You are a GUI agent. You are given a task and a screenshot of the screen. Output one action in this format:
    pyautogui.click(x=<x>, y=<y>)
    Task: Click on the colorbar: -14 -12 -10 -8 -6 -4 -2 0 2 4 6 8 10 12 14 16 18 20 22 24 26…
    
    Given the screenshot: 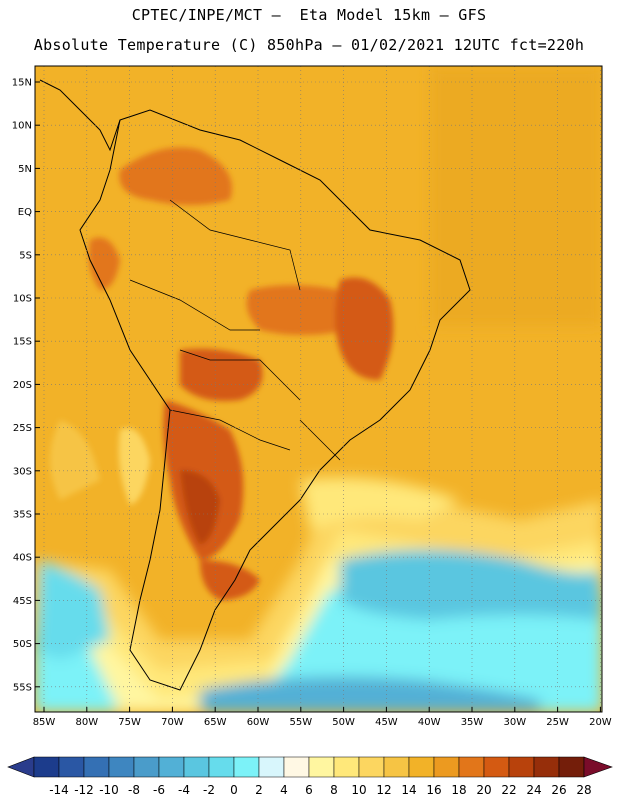 What is the action you would take?
    pyautogui.click(x=310, y=776)
    